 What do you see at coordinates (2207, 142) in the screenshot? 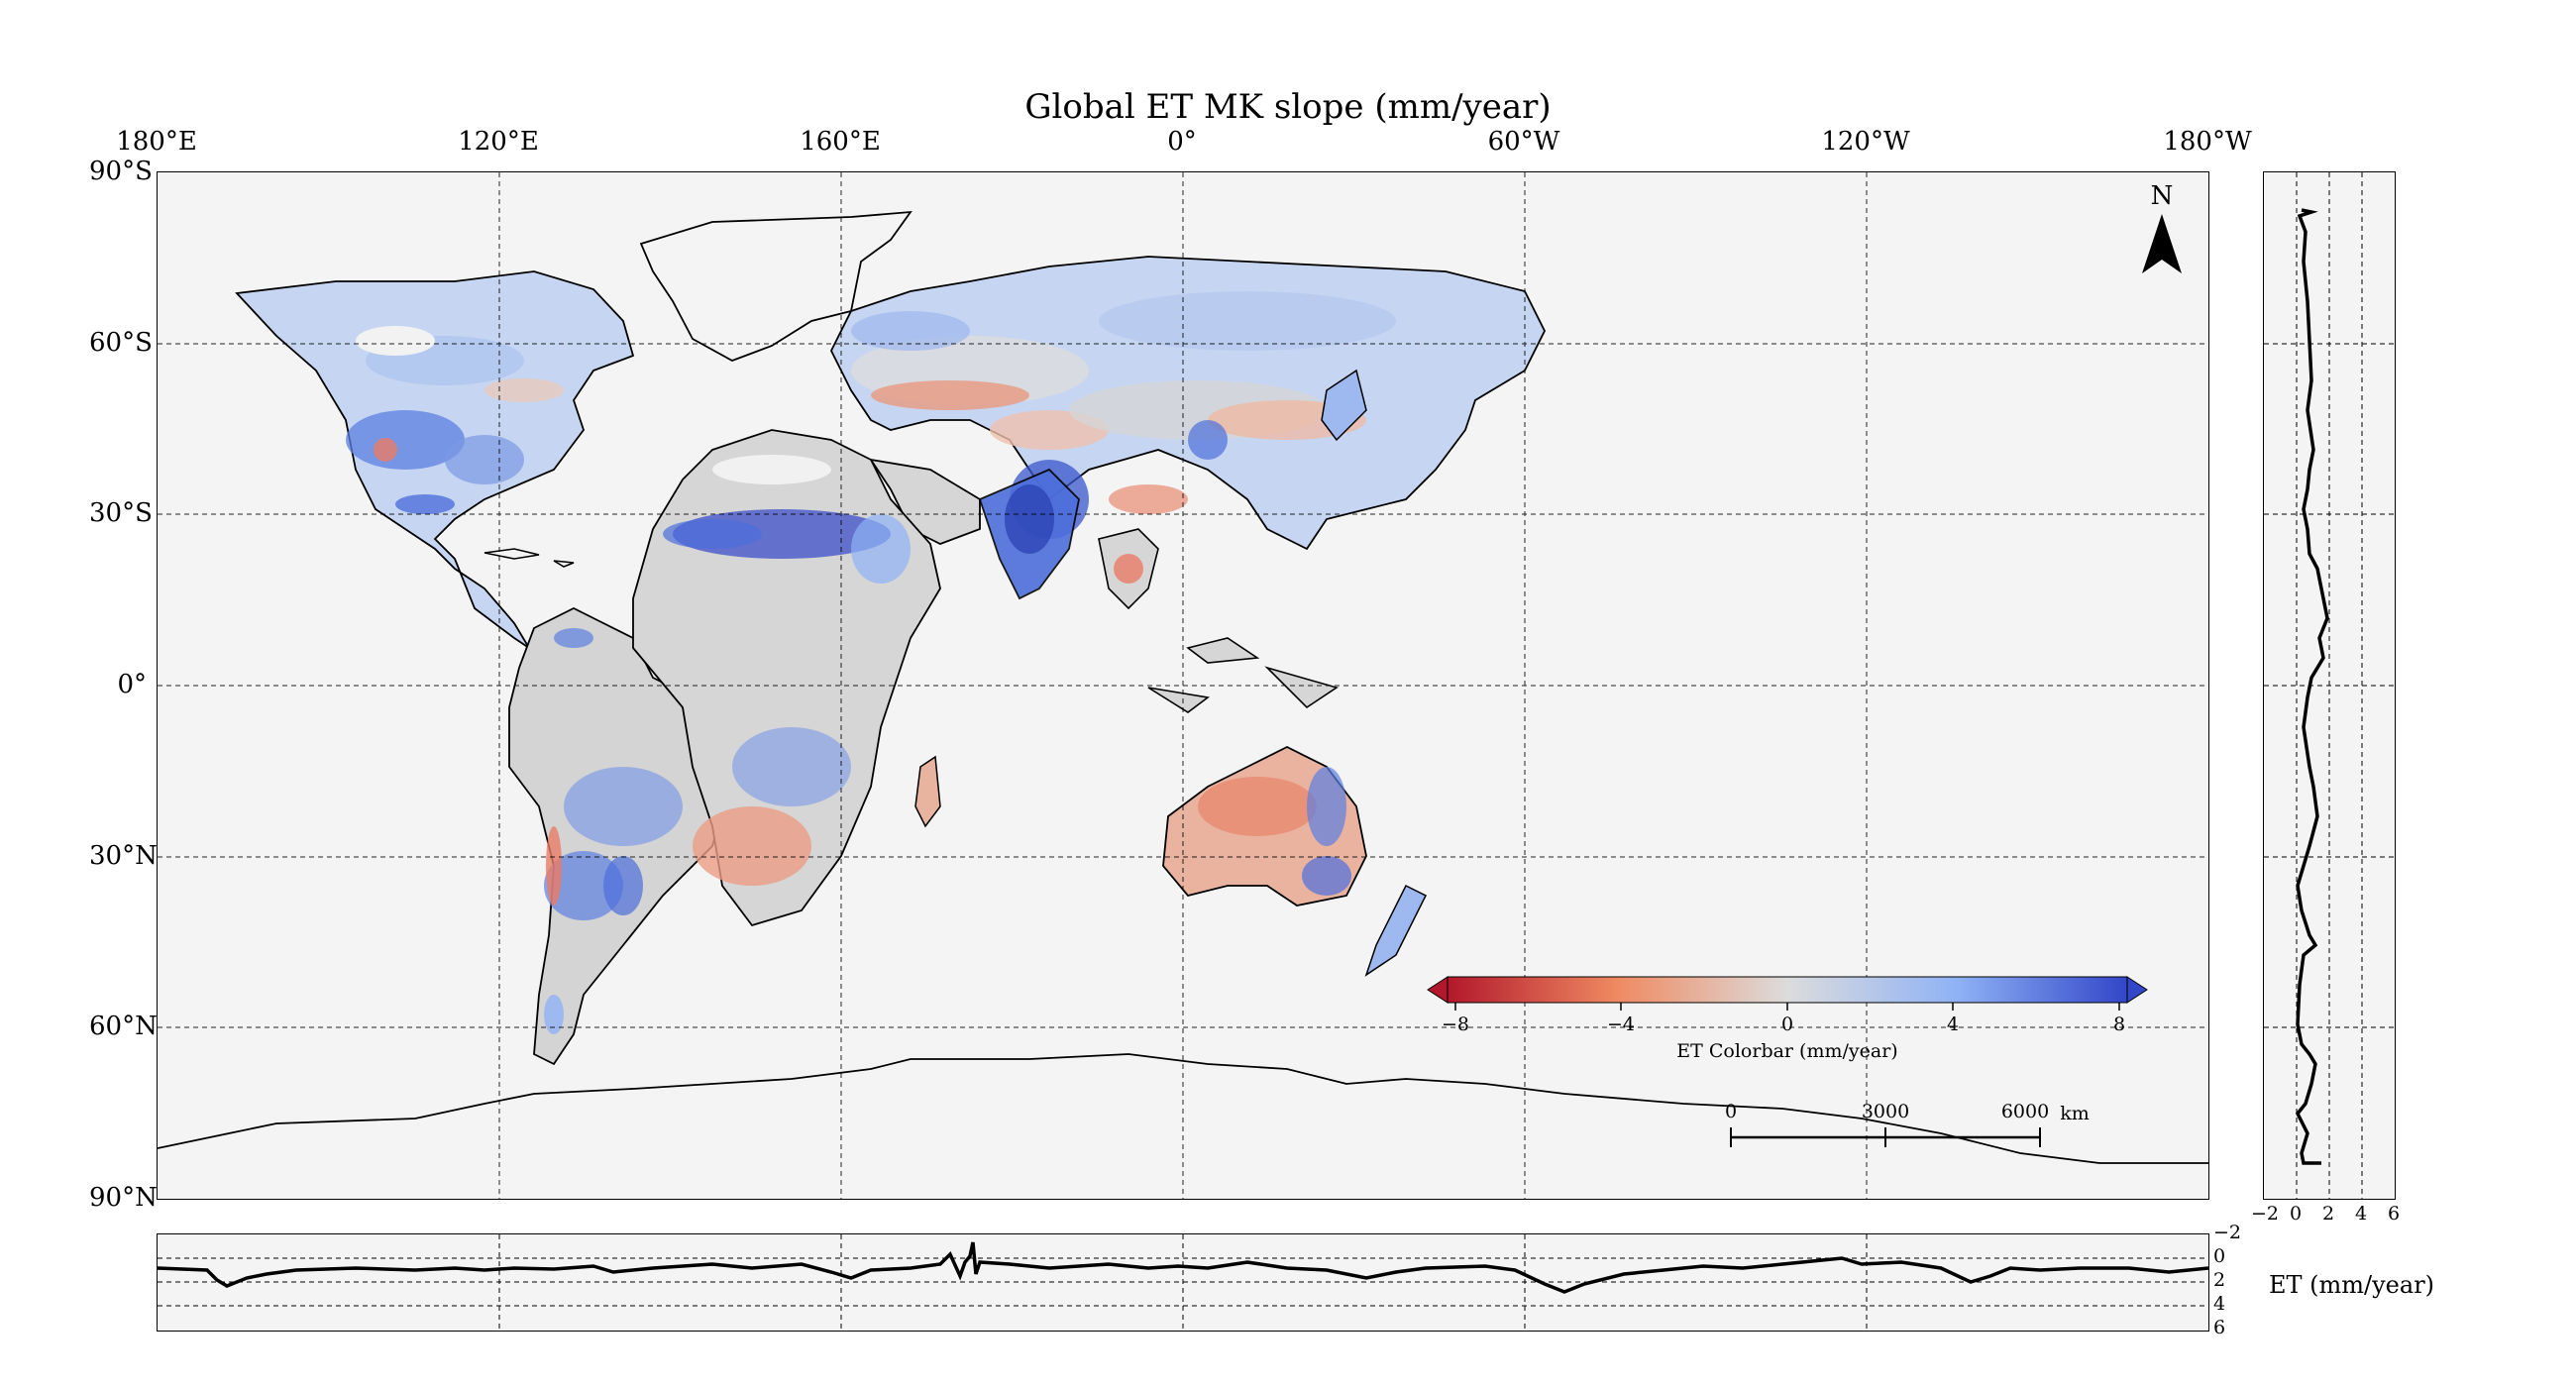
I see `lon-label: 180°W` at bounding box center [2207, 142].